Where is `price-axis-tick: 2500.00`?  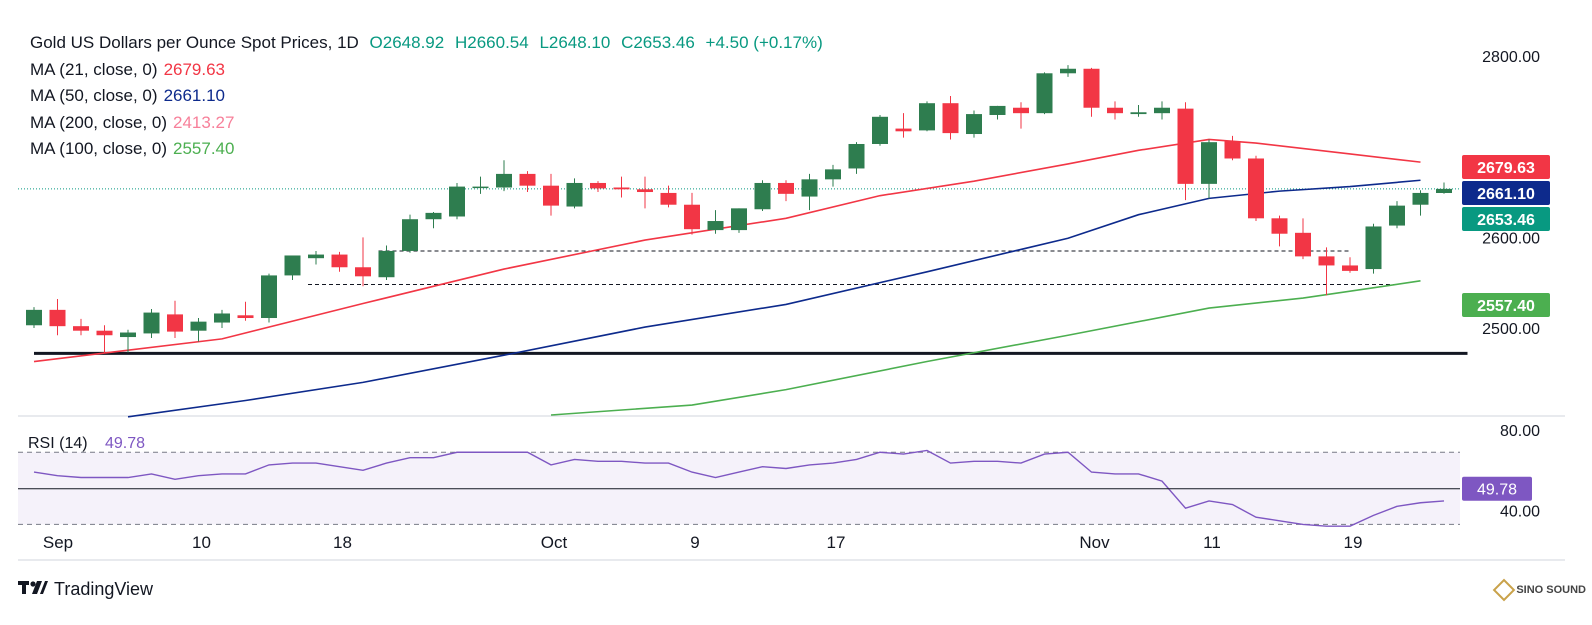 price-axis-tick: 2500.00 is located at coordinates (1511, 329).